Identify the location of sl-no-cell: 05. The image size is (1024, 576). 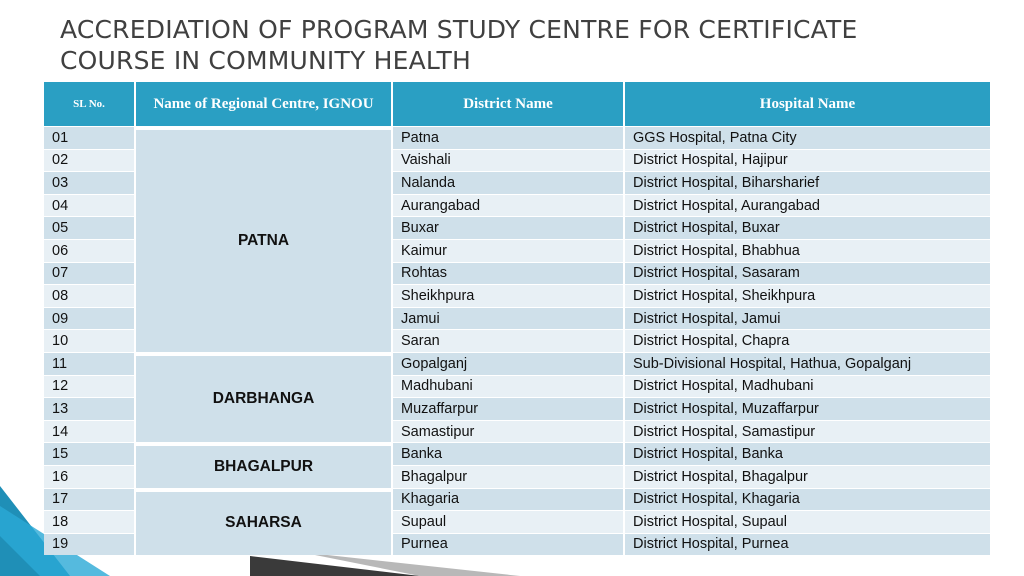
(90, 227).